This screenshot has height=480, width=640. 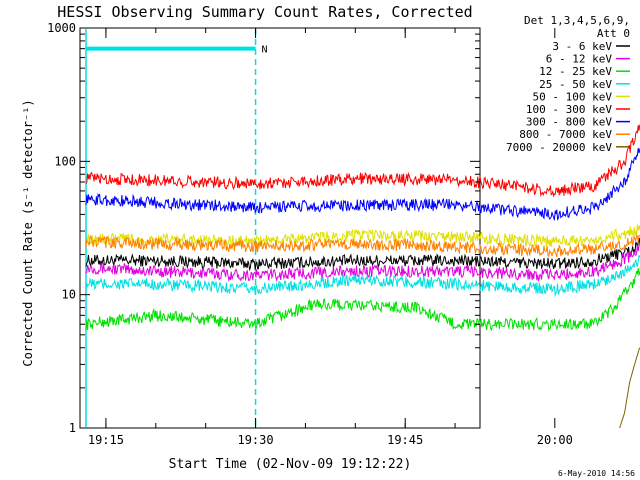 I want to click on legend-header-line2: Att 0, so click(x=613, y=33).